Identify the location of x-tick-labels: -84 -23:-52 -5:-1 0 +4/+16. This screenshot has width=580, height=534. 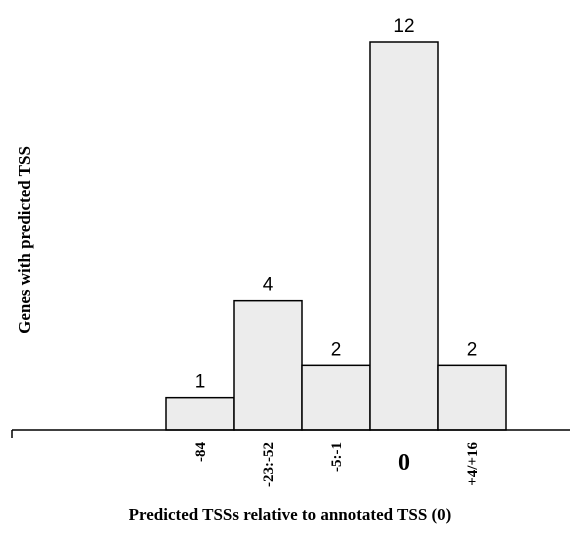
(337, 464).